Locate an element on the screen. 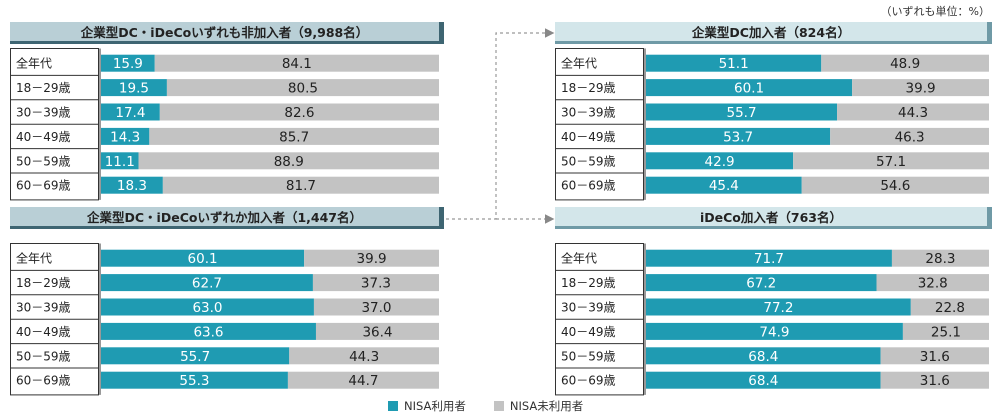 The width and height of the screenshot is (996, 420). value-label-unused: 37.0 is located at coordinates (376, 308).